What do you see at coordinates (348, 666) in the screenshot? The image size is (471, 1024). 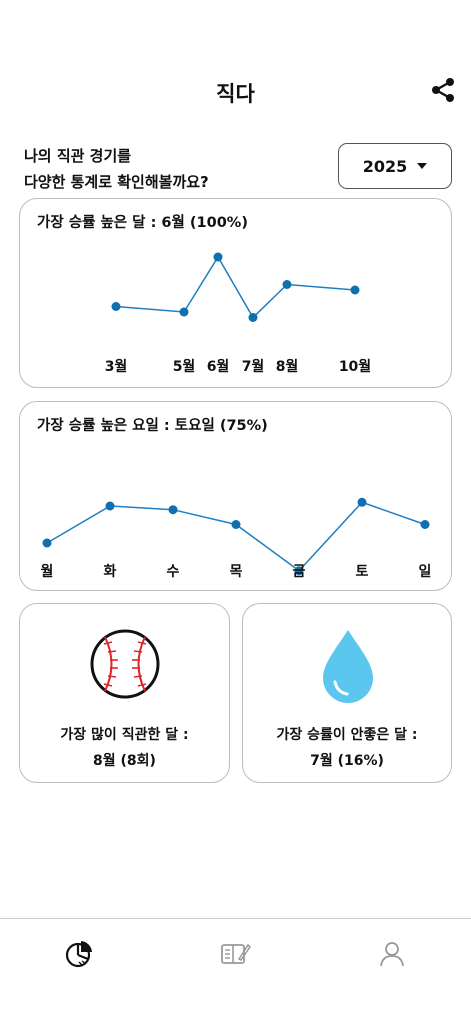 I see `water-drop-icon` at bounding box center [348, 666].